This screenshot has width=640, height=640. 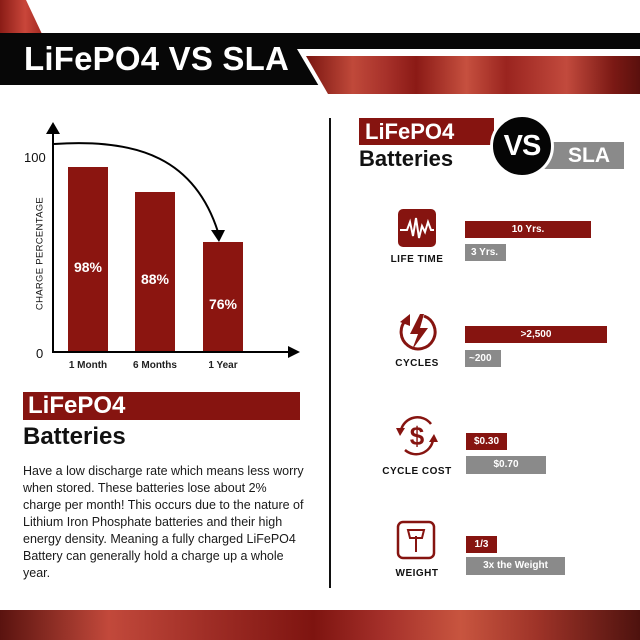 I want to click on x-tick: 1 Month, so click(x=88, y=365).